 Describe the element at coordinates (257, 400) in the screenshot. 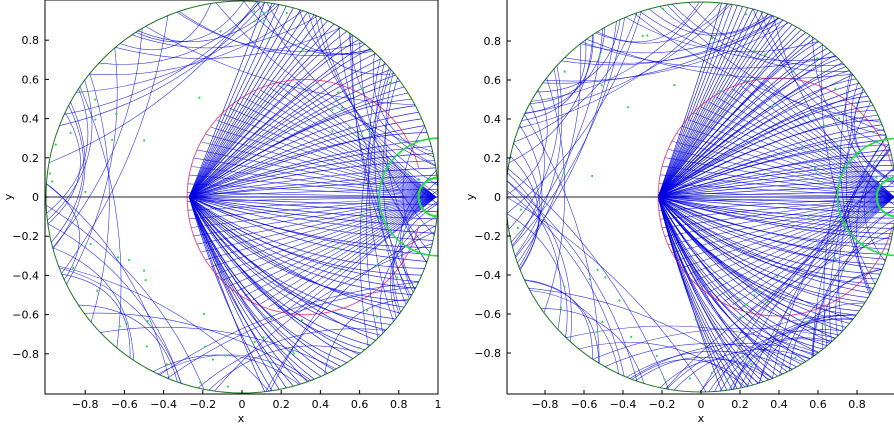

I see `left-x-ticks: −0.8 −0.6 −0.4 −0.2 0 0.2 0.4 0.6 0.8 1` at that location.